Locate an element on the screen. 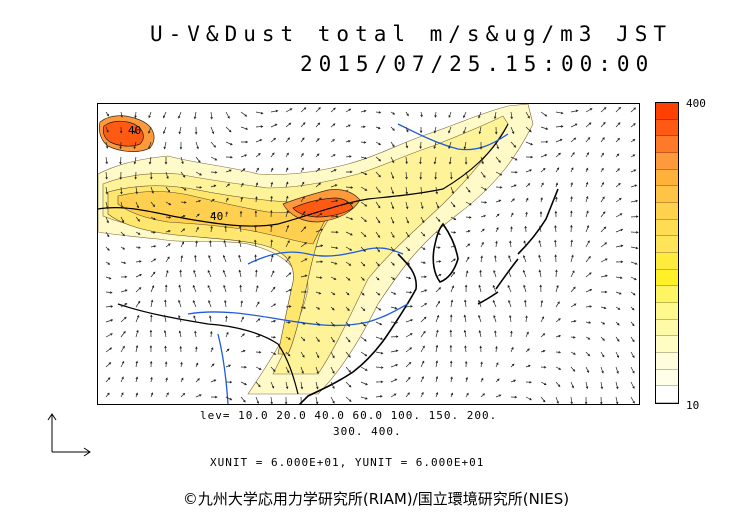  copyright-credit: ©九州大学応用力学研究所(RIAM)/国立環境研究所(NIES) is located at coordinates (376, 499).